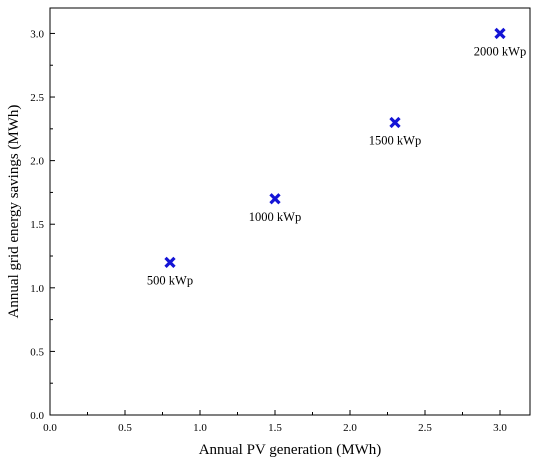  What do you see at coordinates (125, 428) in the screenshot?
I see `x-tick-label: 0.5` at bounding box center [125, 428].